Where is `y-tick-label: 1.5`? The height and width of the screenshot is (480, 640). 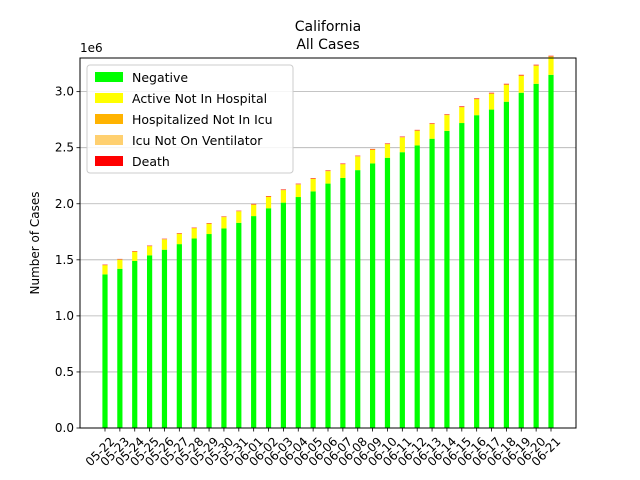
y-tick-label: 1.5 is located at coordinates (64, 260).